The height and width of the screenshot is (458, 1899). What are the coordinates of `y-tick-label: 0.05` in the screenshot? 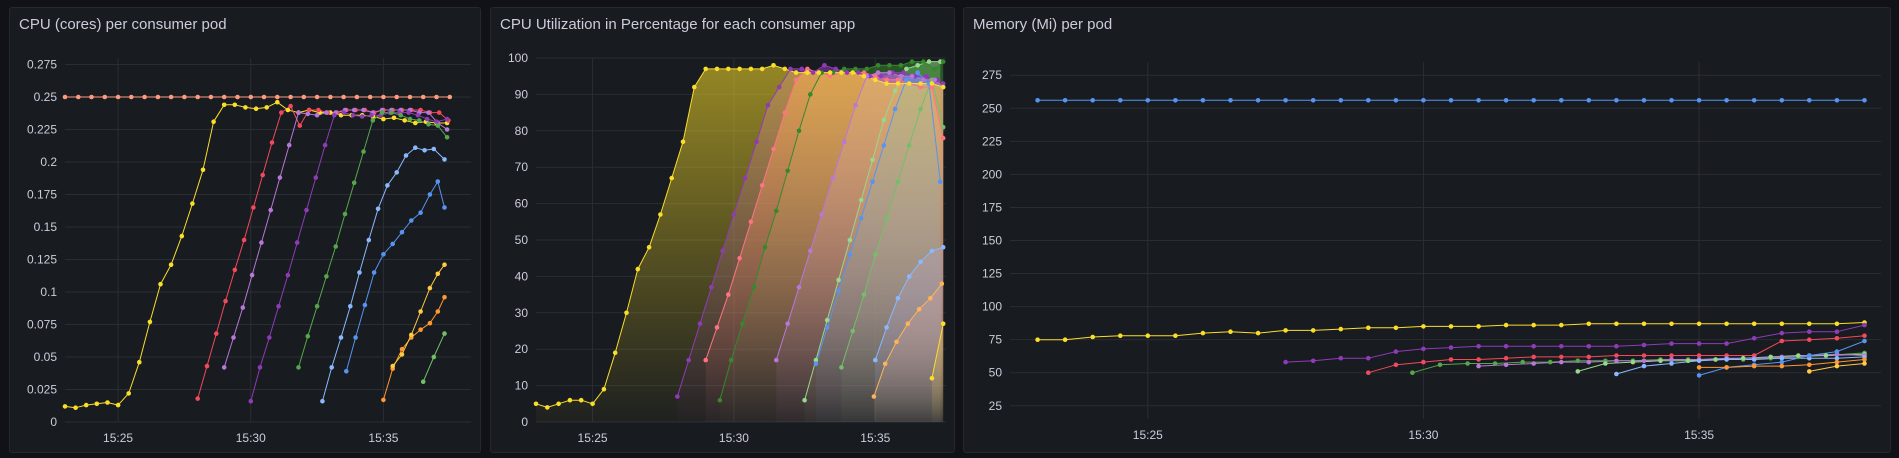 It's located at (46, 357).